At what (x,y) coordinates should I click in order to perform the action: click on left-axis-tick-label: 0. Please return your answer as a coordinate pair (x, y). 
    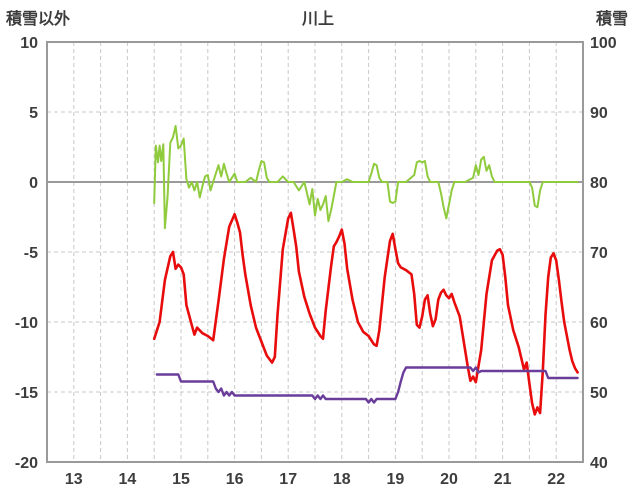
    Looking at the image, I should click on (33, 183).